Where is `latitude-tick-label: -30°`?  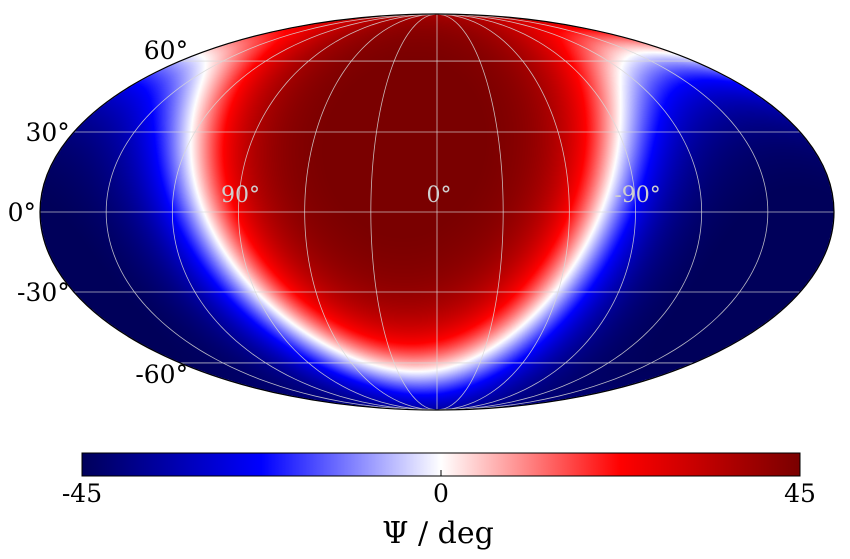 latitude-tick-label: -30° is located at coordinates (43, 292).